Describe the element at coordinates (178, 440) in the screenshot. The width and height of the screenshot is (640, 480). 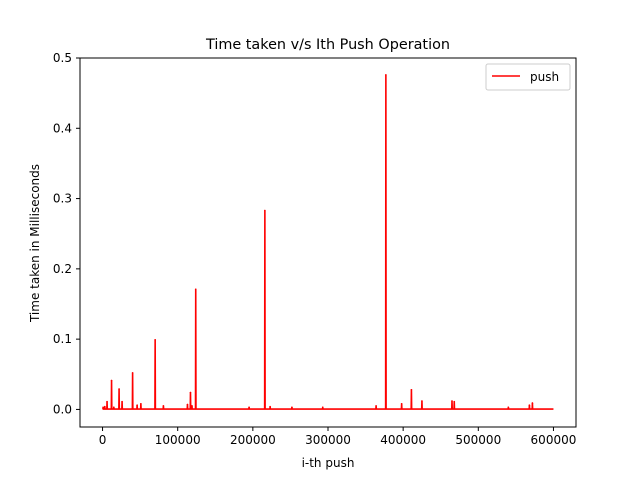
I see `x-tick-label: 100000` at that location.